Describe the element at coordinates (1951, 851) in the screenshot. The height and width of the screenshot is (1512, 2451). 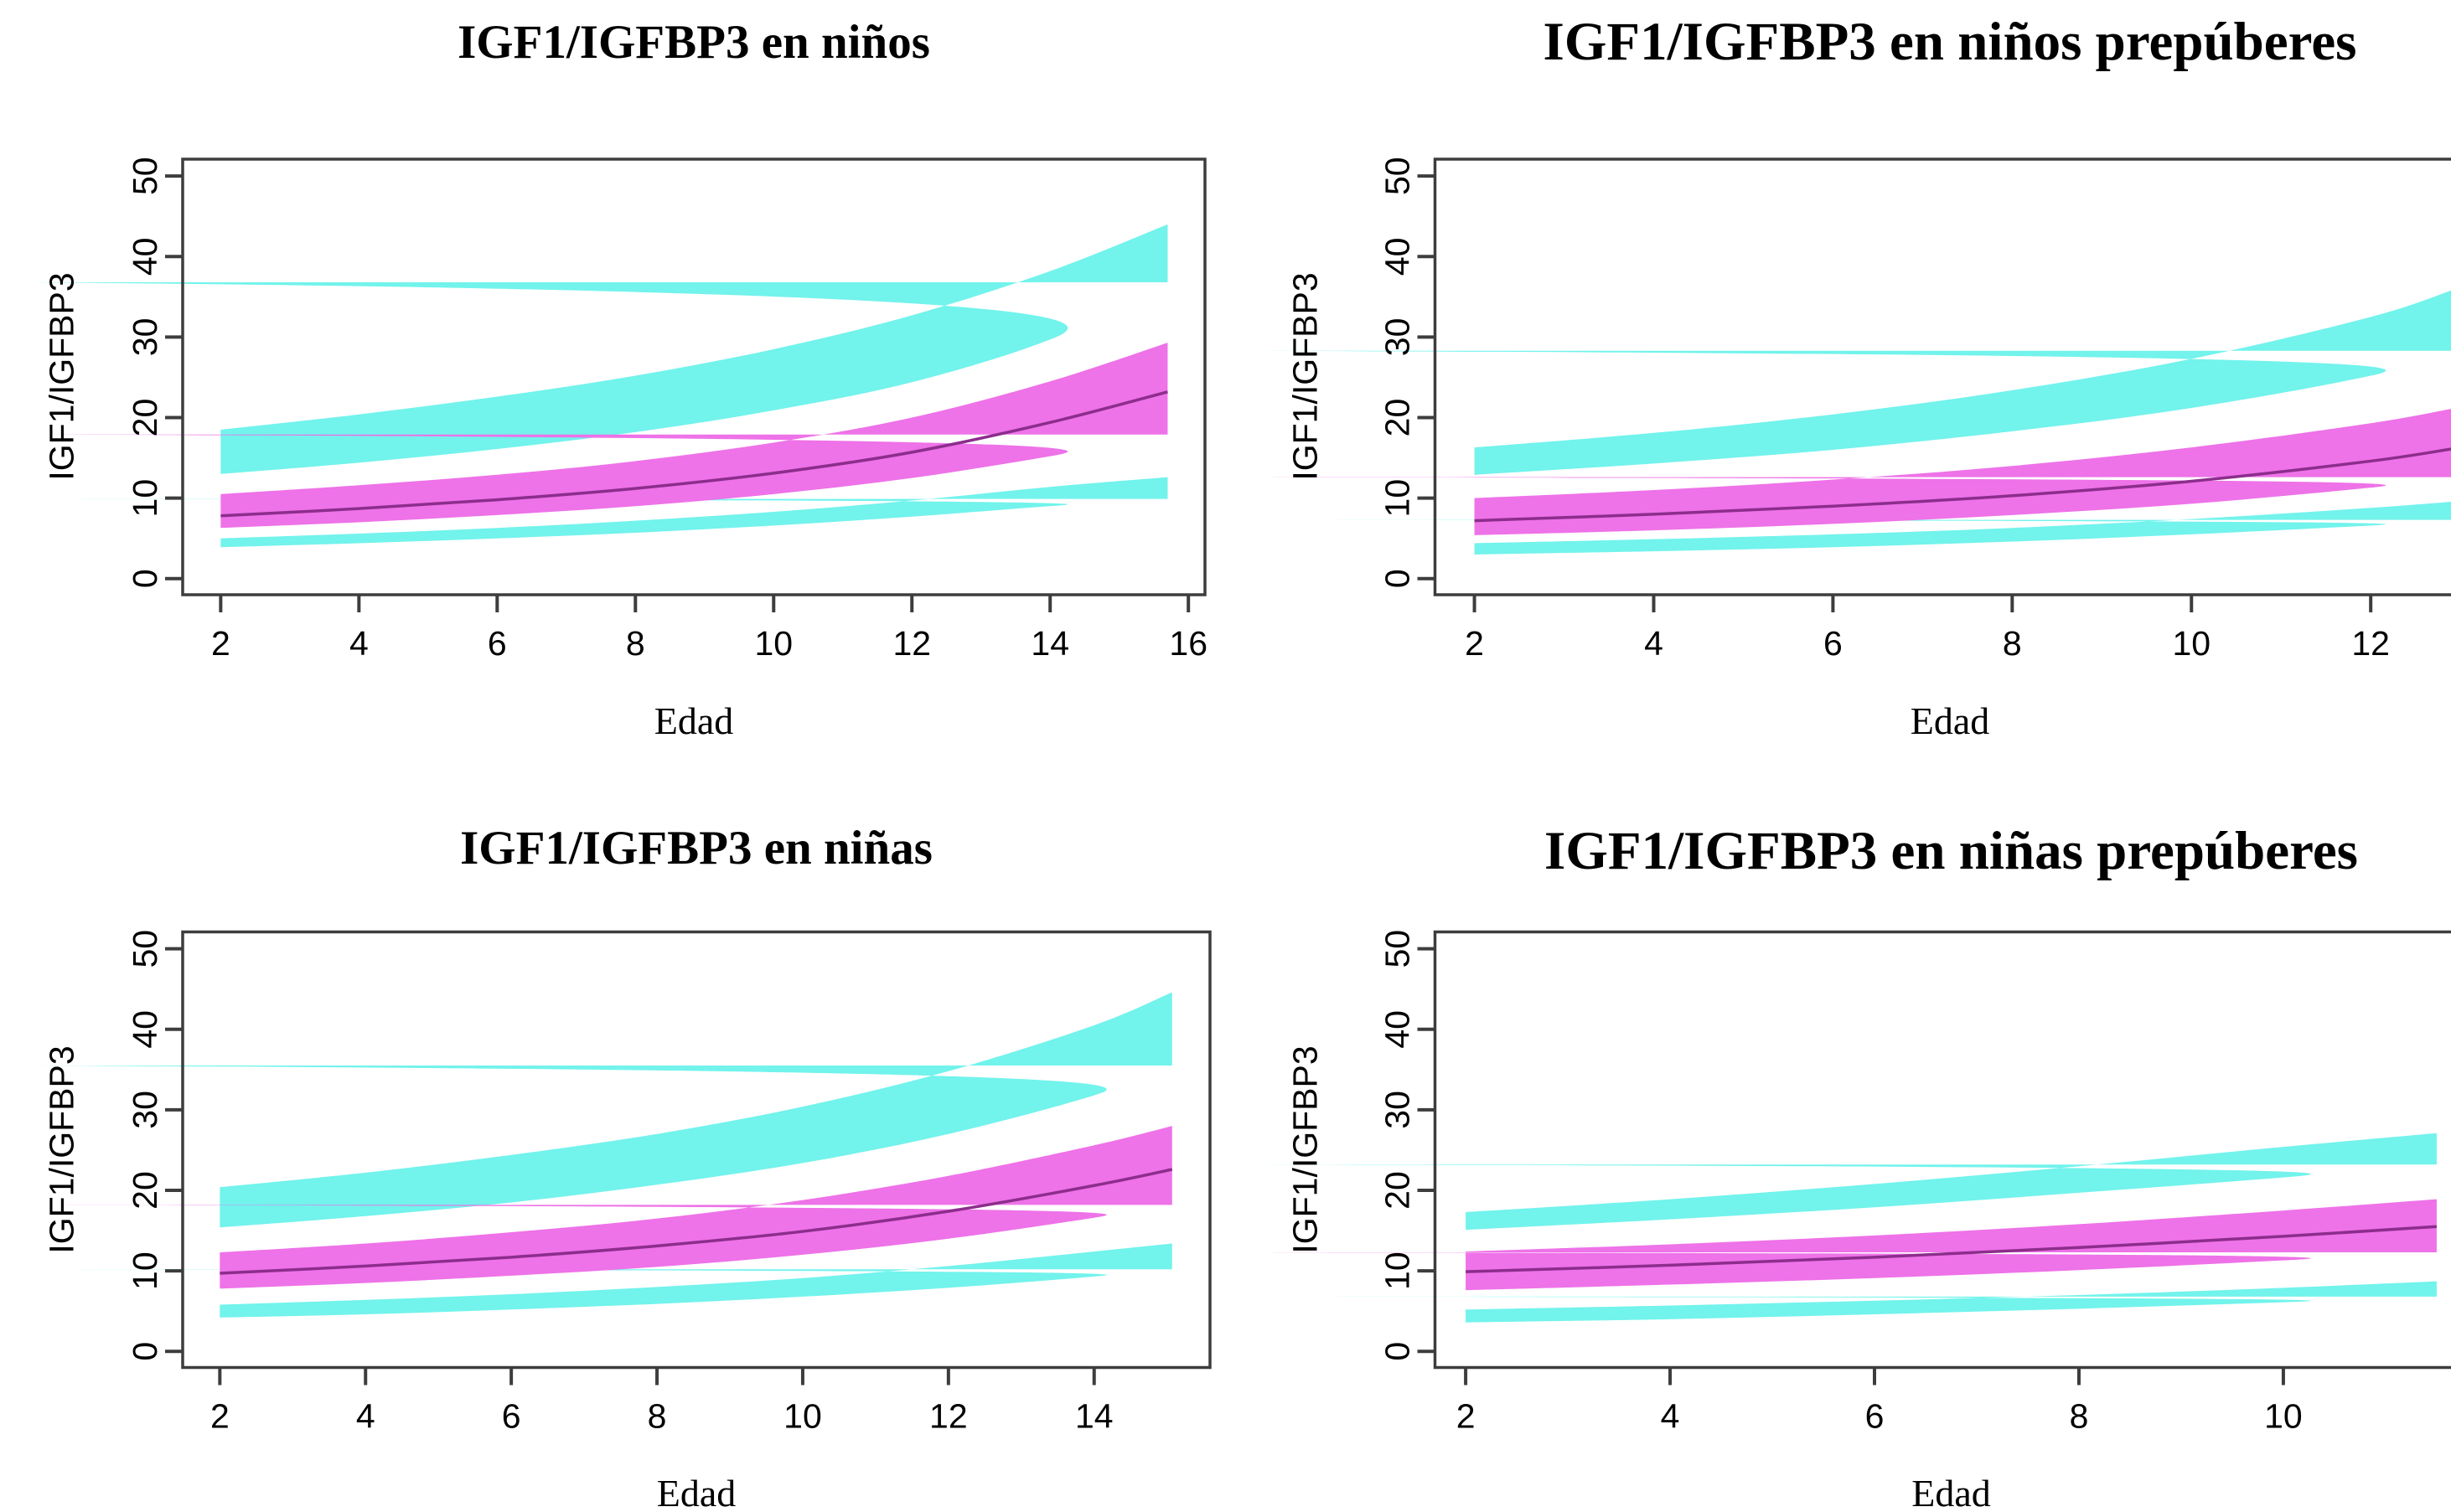
I see `chart-title: IGF1/IGFBP3 en niñas prepúberes` at that location.